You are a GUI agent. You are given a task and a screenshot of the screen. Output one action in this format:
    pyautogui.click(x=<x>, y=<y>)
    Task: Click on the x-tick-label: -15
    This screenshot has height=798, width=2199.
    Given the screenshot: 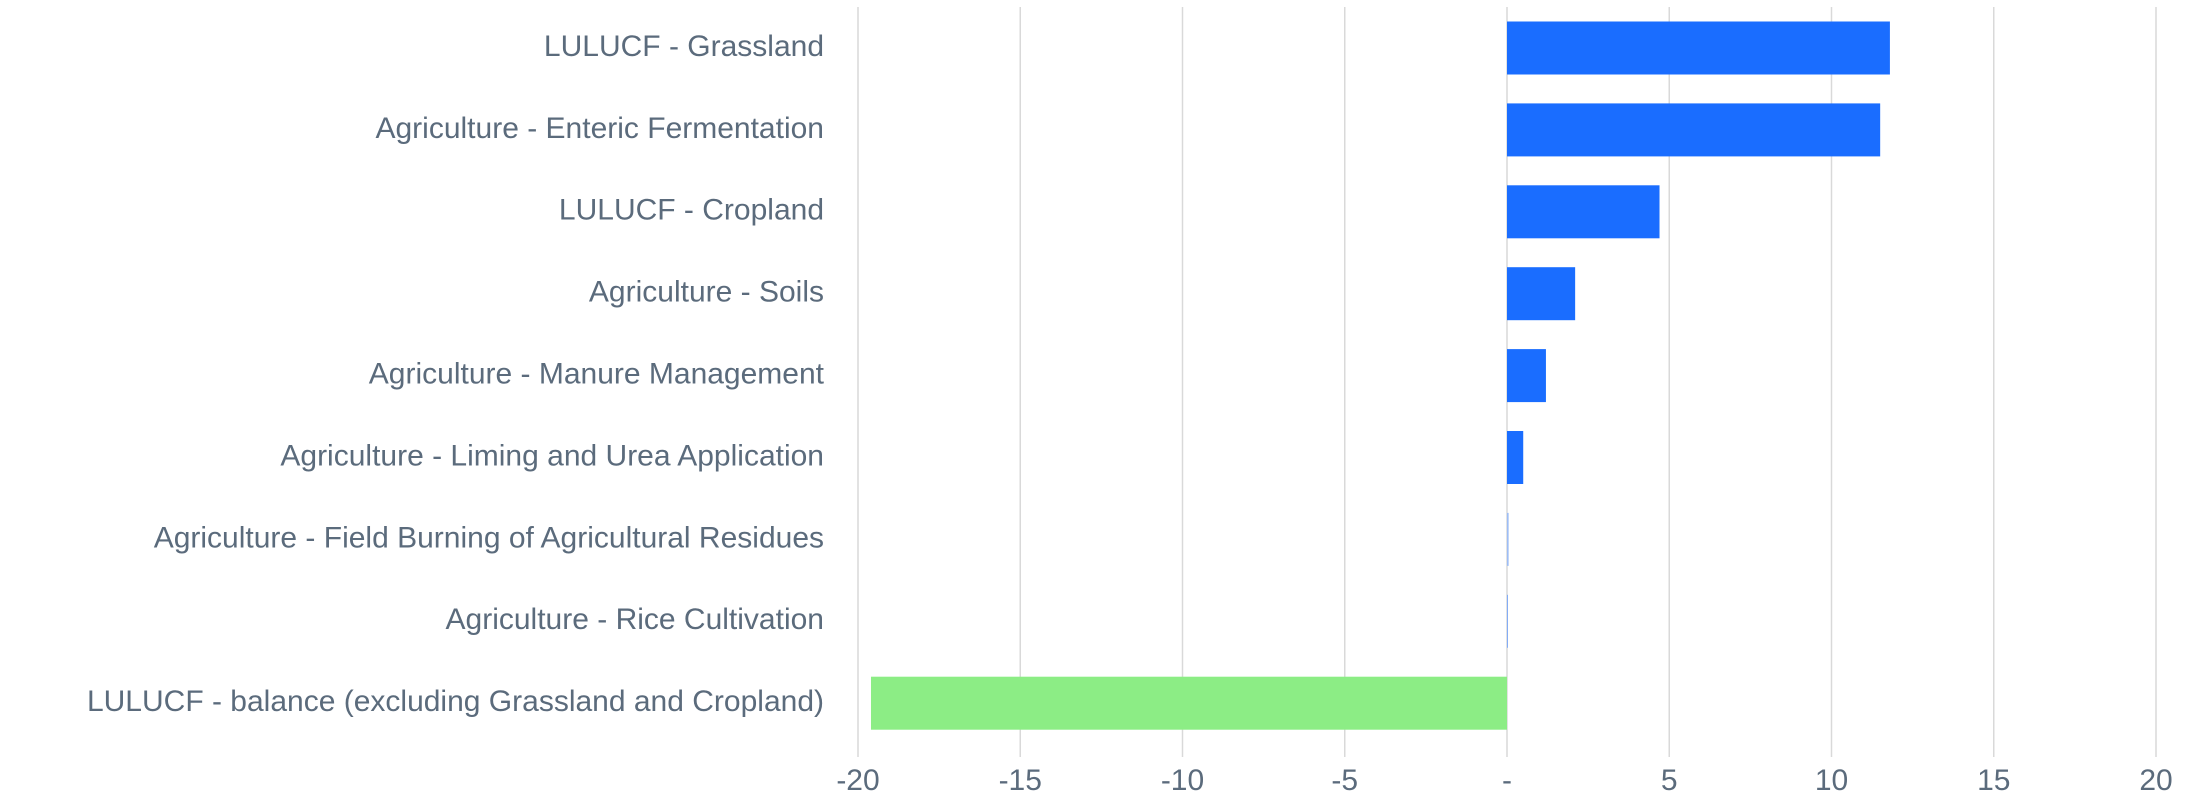 What is the action you would take?
    pyautogui.click(x=1020, y=780)
    